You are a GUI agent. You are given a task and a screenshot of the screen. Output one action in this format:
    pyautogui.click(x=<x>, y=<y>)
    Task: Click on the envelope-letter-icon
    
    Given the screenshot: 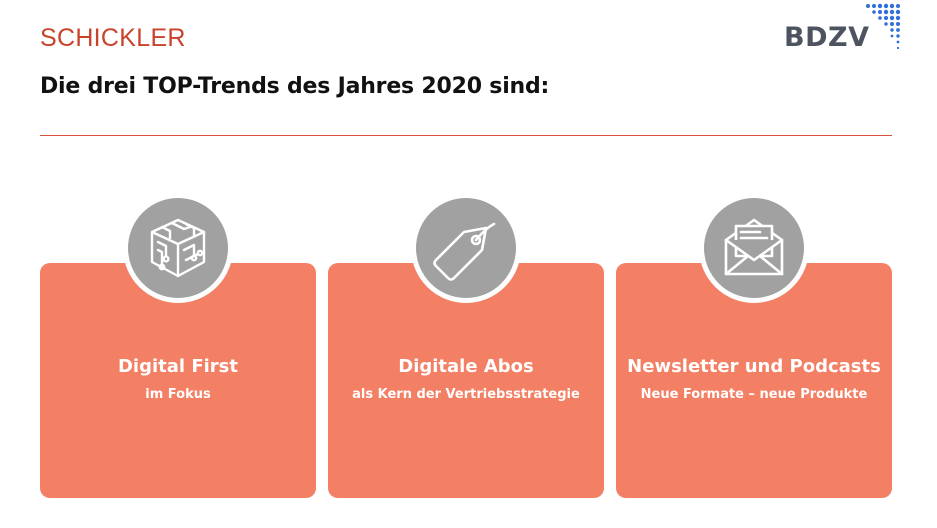 What is the action you would take?
    pyautogui.click(x=754, y=248)
    